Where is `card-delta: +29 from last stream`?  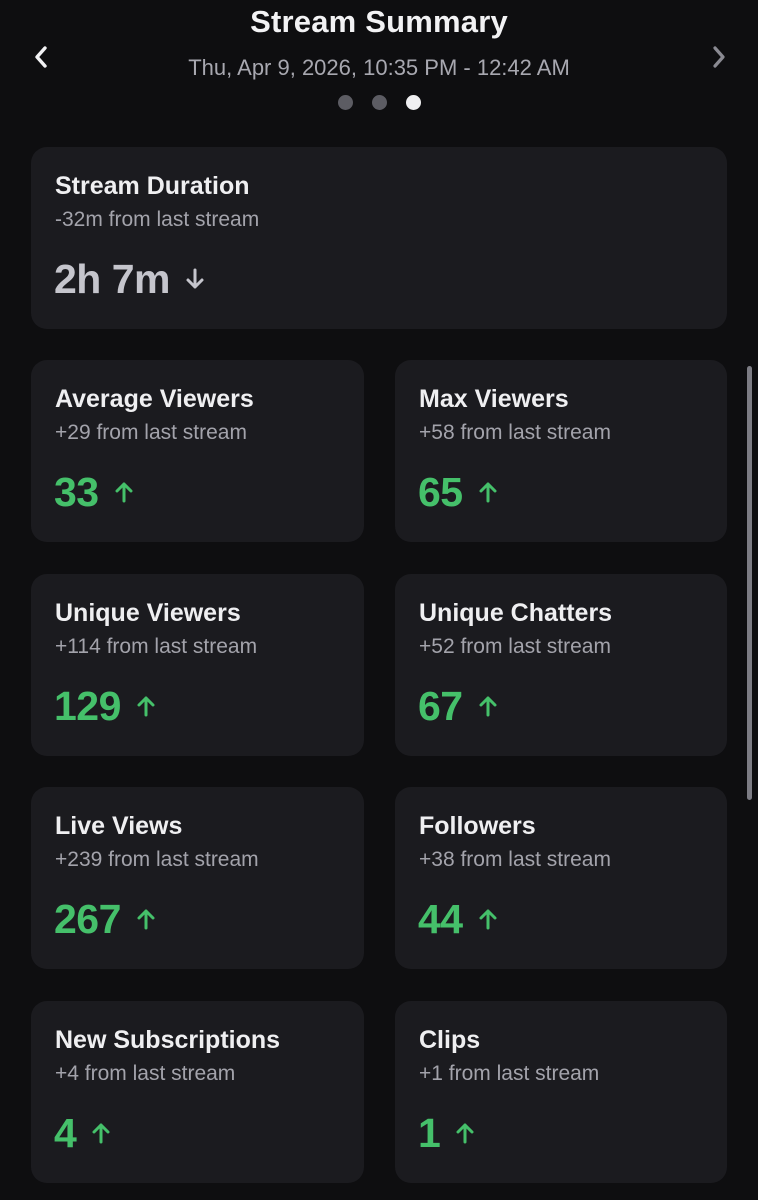
card-delta: +29 from last stream is located at coordinates (151, 432).